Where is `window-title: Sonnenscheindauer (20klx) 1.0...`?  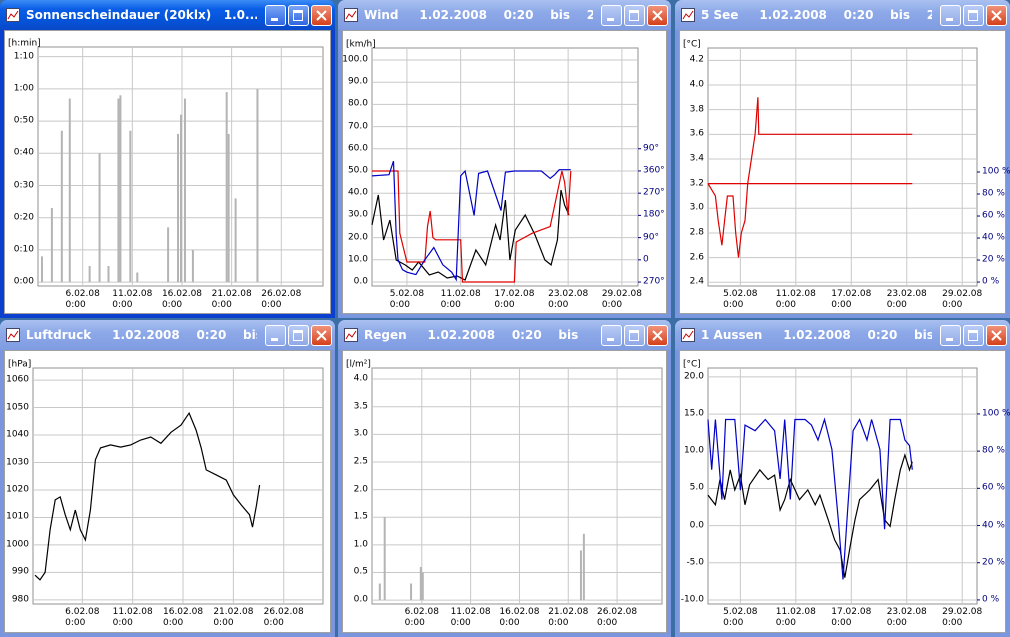 window-title: Sonnenscheindauer (20klx) 1.0... is located at coordinates (141, 15).